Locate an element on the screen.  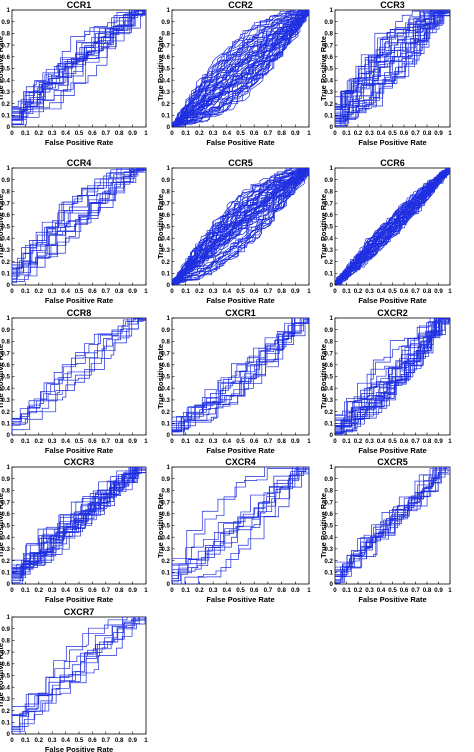
panel-title: CXCR1 is located at coordinates (240, 313).